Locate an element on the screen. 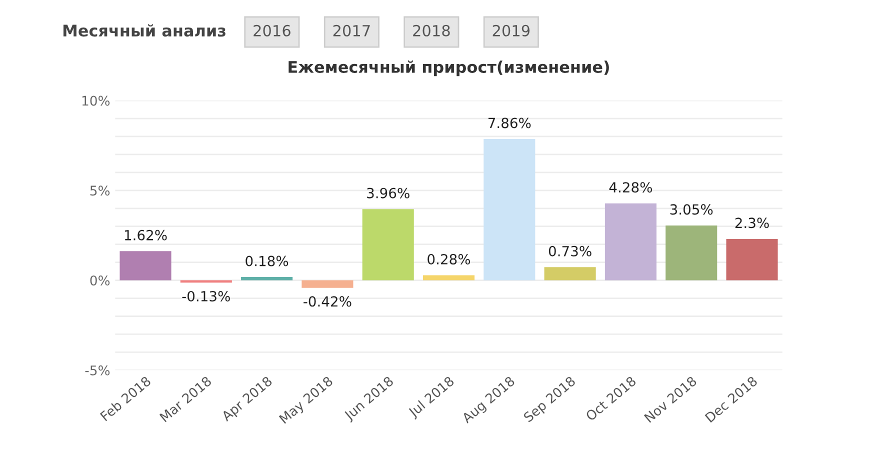 This screenshot has height=457, width=886. y-tick-label: -5% is located at coordinates (97, 370).